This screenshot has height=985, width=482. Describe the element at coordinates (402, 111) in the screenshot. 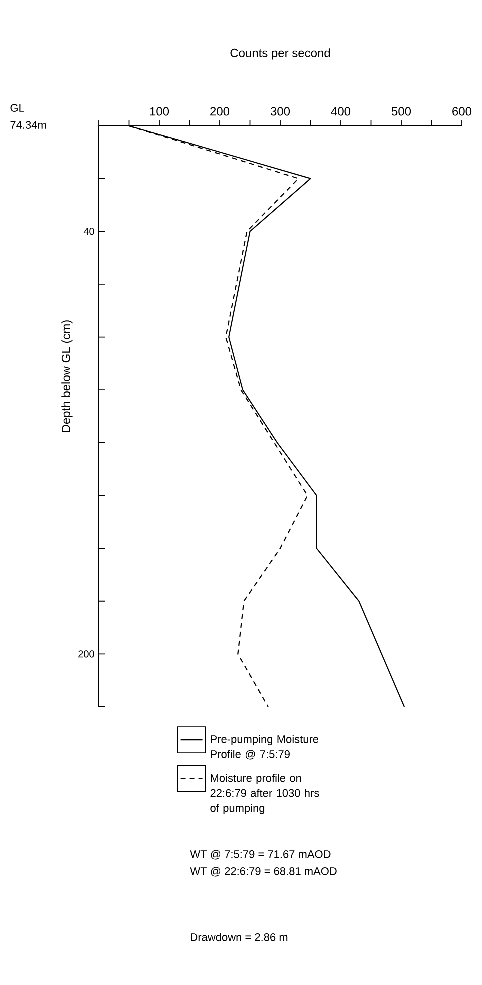

I see `x-tick-label: 500` at that location.